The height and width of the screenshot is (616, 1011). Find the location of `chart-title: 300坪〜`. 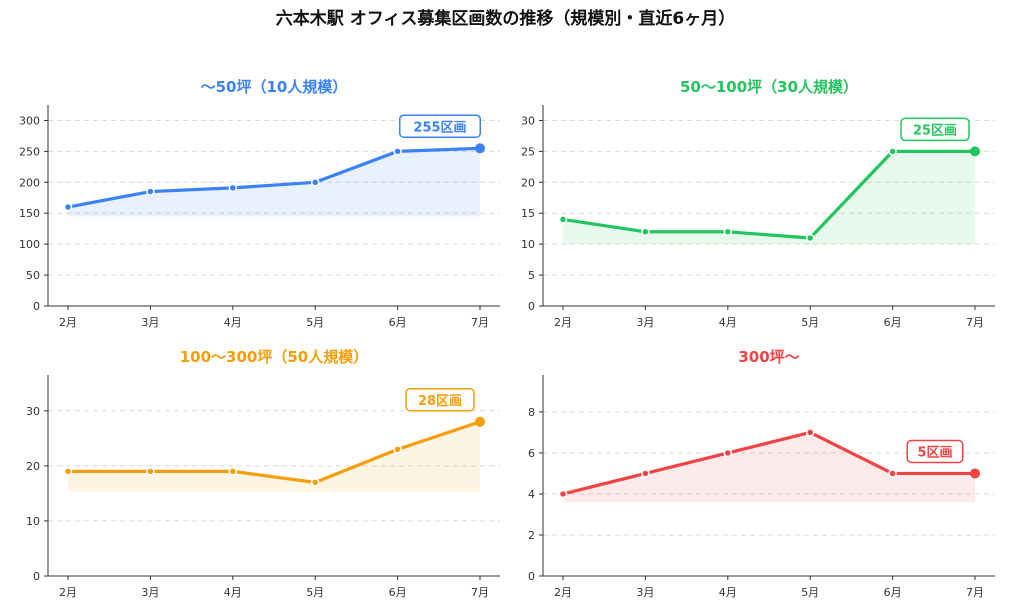

chart-title: 300坪〜 is located at coordinates (768, 357).